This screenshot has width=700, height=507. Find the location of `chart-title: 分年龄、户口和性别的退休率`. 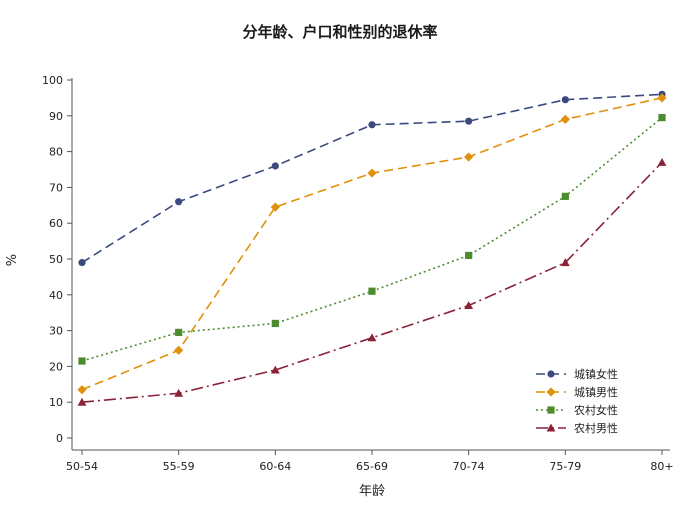

chart-title: 分年龄、户口和性别的退休率 is located at coordinates (339, 32).